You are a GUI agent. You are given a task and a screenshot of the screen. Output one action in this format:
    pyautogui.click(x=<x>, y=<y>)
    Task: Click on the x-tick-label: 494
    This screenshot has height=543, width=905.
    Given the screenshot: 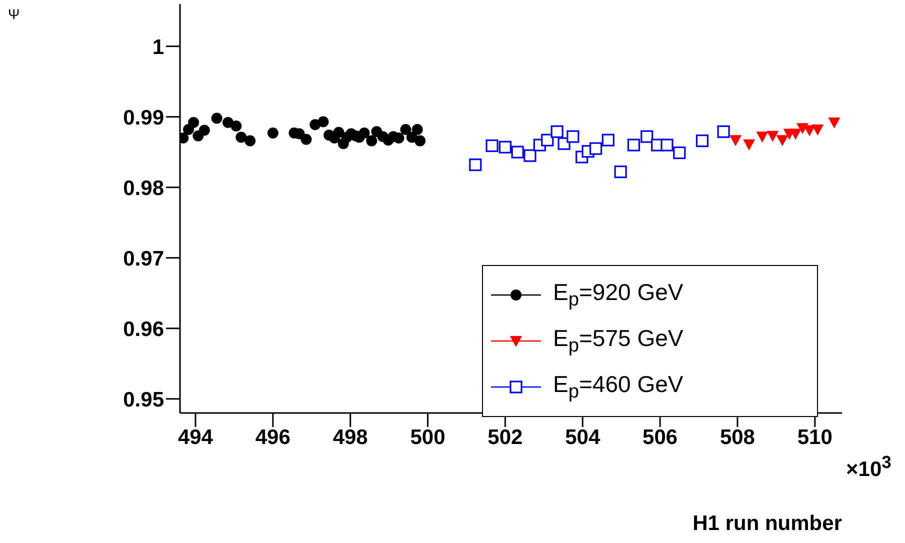 What is the action you would take?
    pyautogui.click(x=196, y=437)
    